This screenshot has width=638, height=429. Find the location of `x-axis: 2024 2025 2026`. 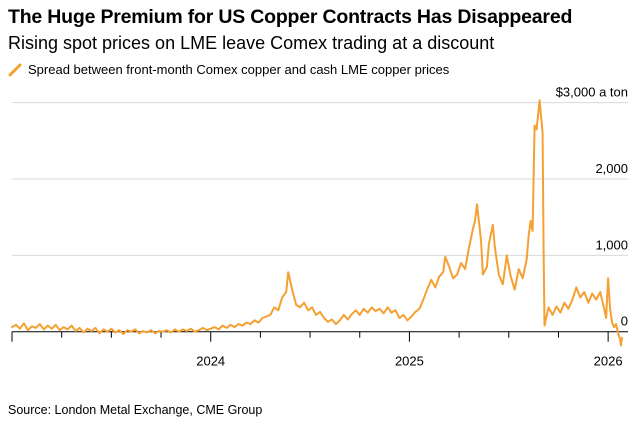

x-axis: 2024 2025 2026 is located at coordinates (319, 350).